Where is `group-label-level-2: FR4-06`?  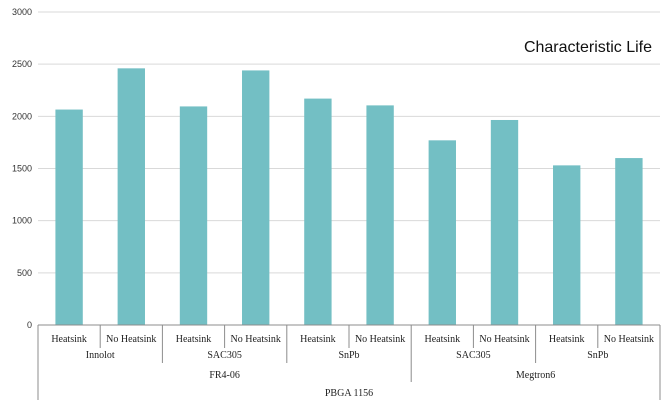 group-label-level-2: FR4-06 is located at coordinates (224, 375).